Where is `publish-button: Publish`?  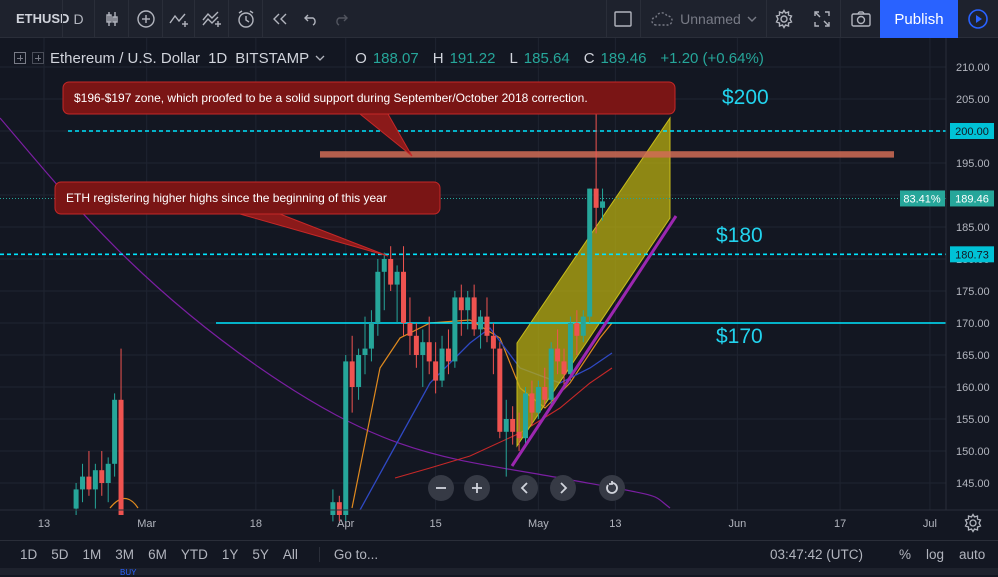 publish-button: Publish is located at coordinates (919, 19).